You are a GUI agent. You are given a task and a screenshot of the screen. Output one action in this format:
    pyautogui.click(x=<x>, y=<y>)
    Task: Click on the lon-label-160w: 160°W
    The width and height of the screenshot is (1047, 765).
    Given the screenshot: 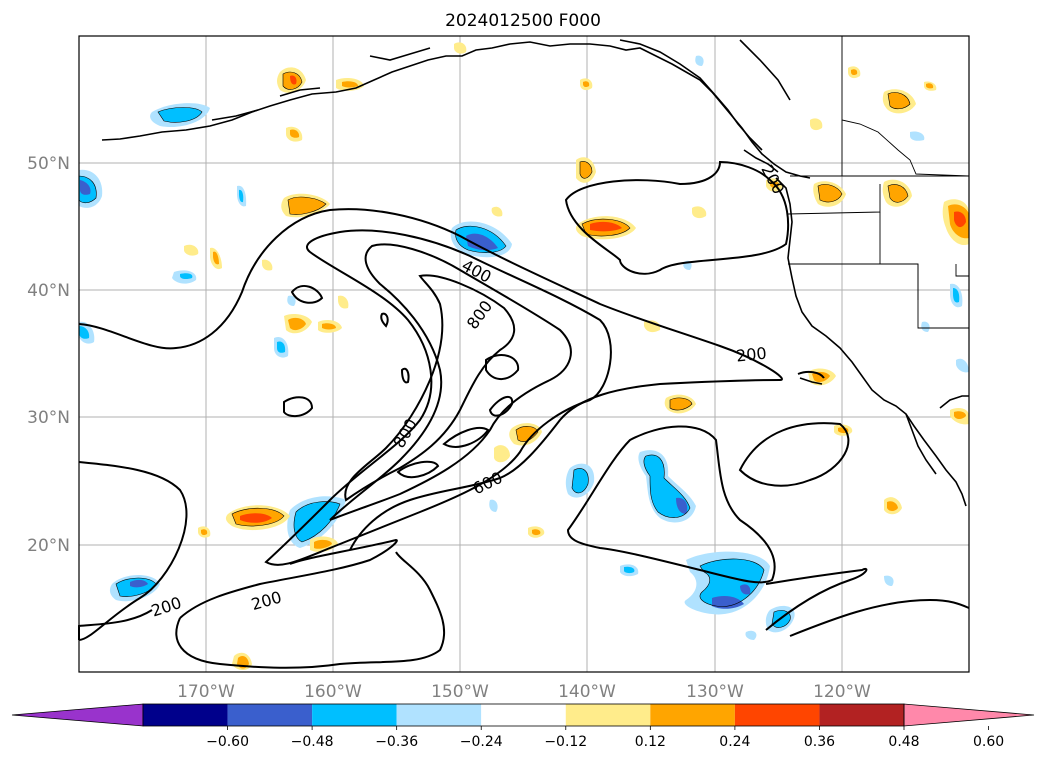 What is the action you would take?
    pyautogui.click(x=333, y=692)
    